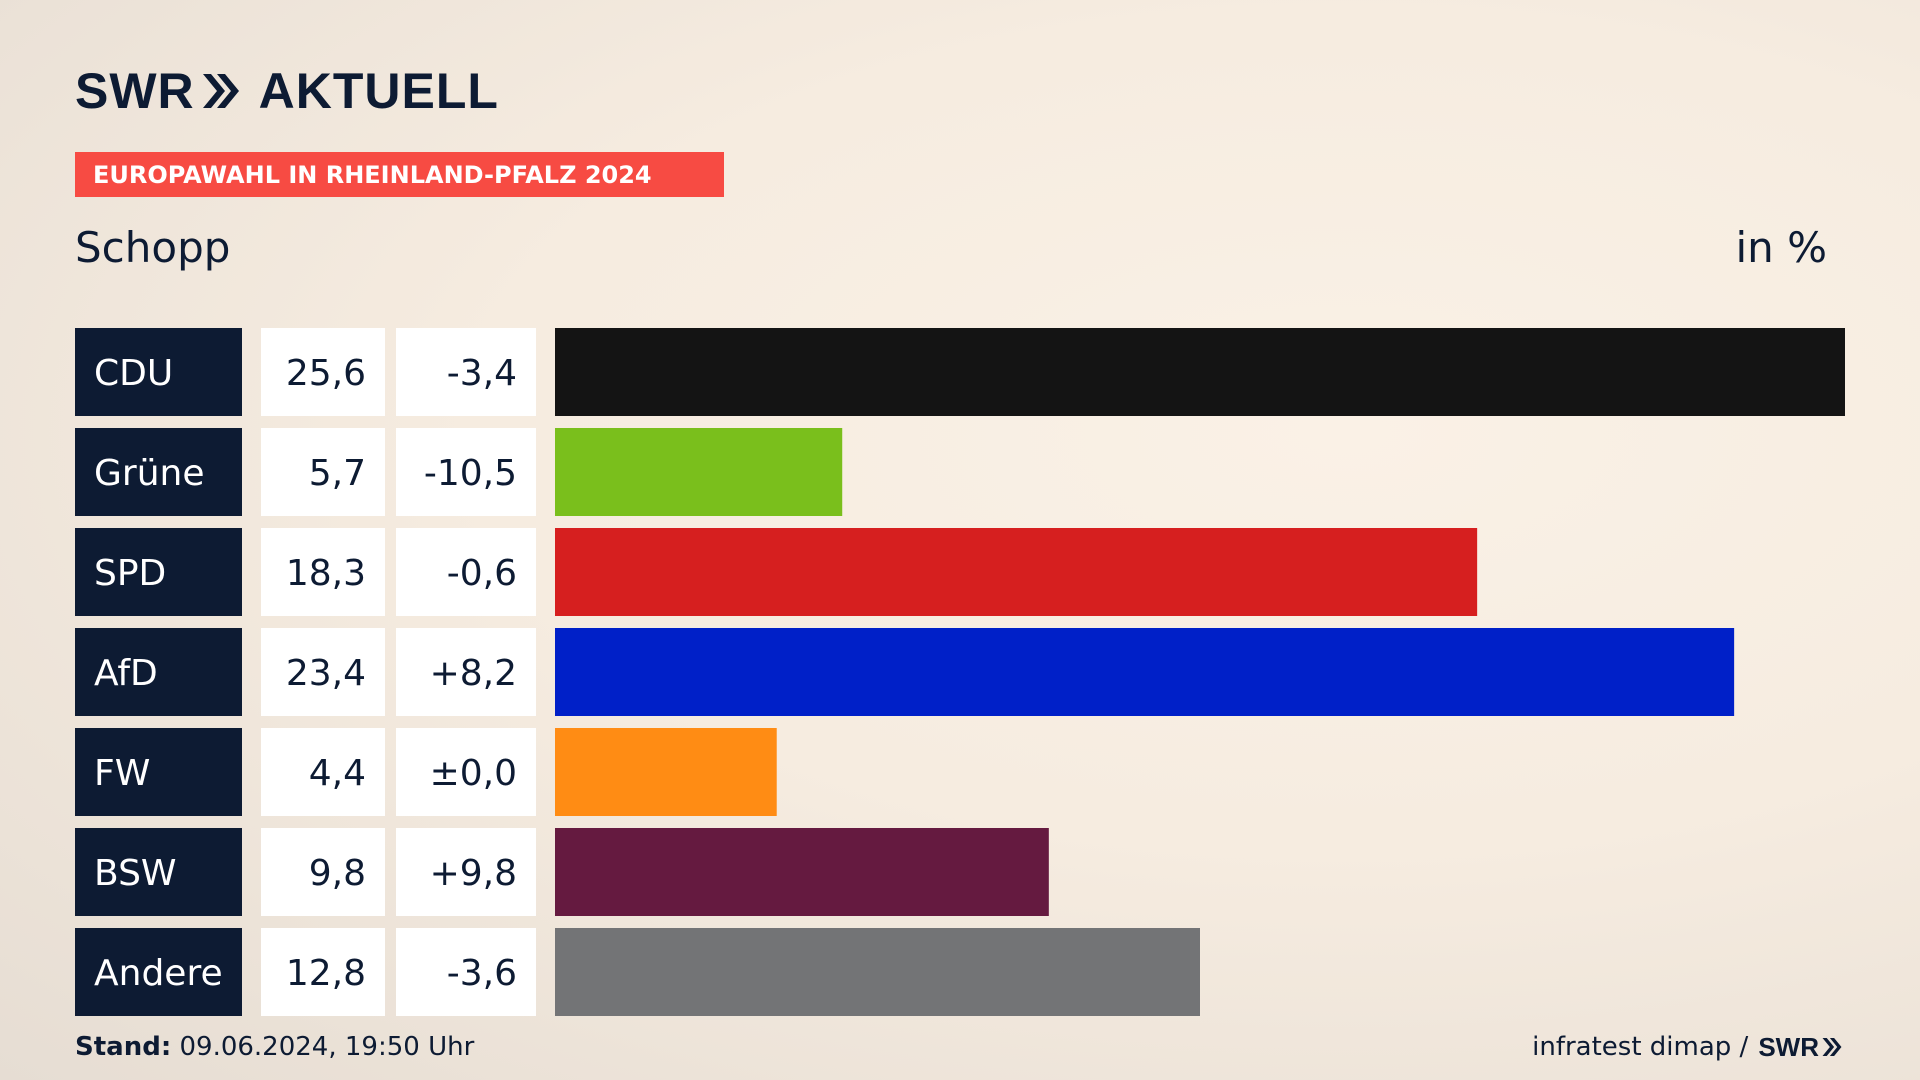 Image resolution: width=1920 pixels, height=1080 pixels. I want to click on value-label: 5,7, so click(337, 473).